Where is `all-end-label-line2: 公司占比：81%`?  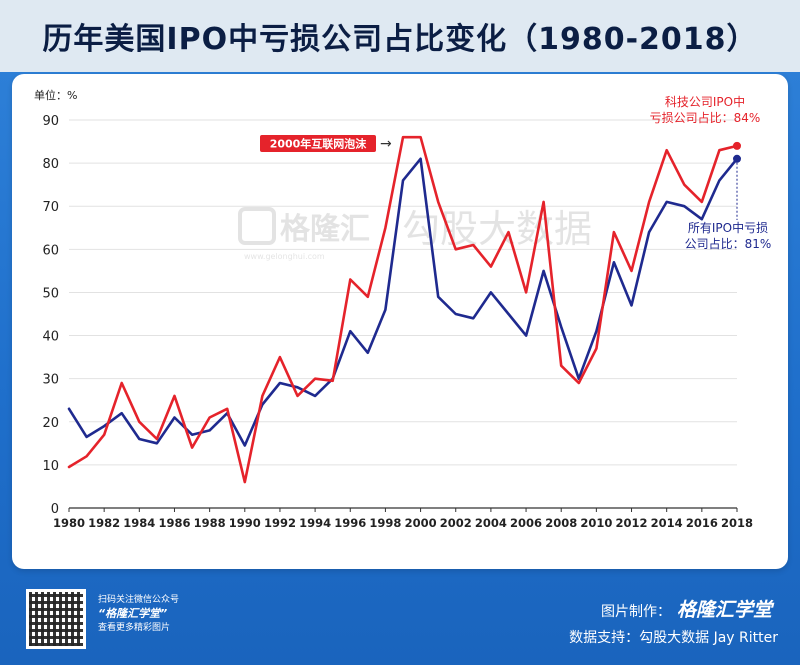 all-end-label-line2: 公司占比：81% is located at coordinates (728, 243).